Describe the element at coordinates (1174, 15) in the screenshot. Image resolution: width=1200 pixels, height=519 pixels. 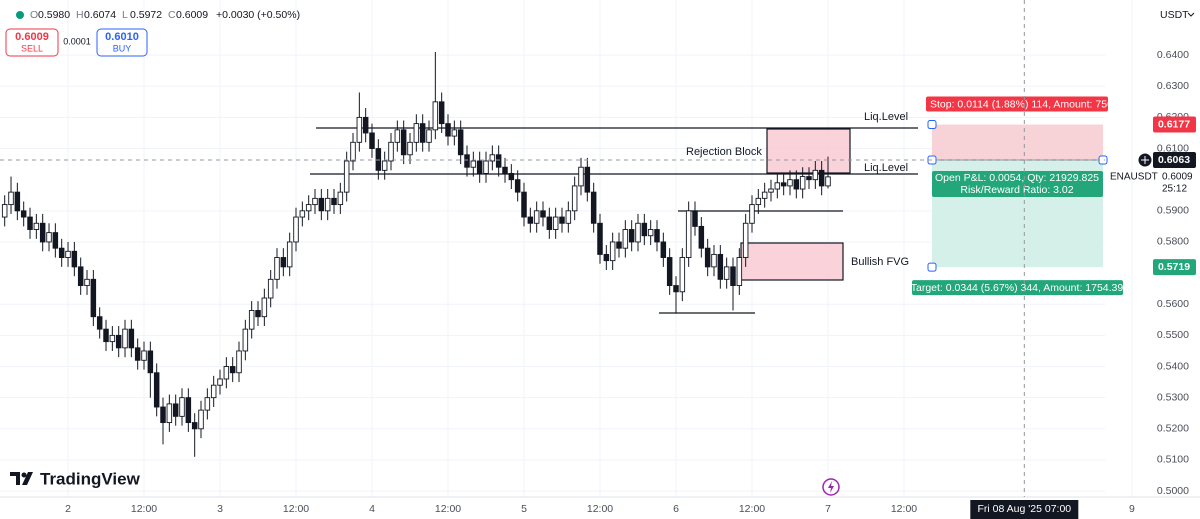
I see `currency-select: USDT` at that location.